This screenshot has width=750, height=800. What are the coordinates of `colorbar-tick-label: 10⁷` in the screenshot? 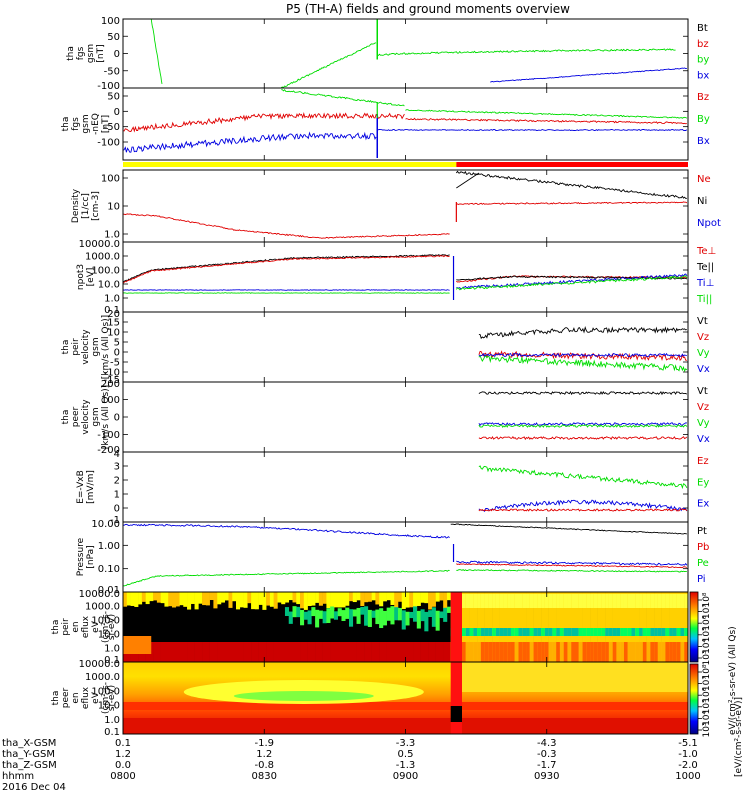 It's located at (707, 611).